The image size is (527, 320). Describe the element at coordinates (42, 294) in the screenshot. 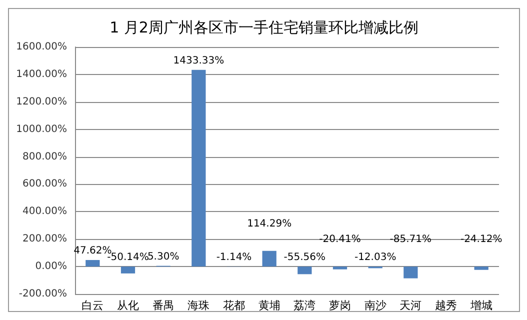

I see `y-tick-label: -200.00%` at that location.